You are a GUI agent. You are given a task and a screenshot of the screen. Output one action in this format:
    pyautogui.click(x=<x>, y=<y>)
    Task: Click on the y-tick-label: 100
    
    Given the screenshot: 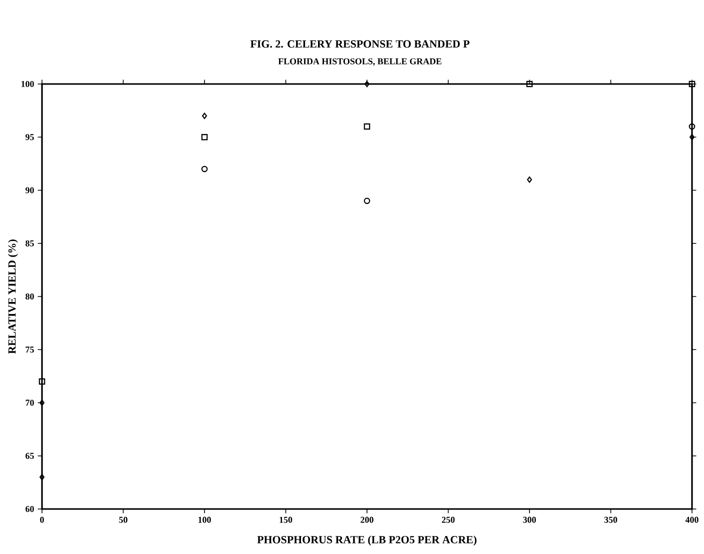 What is the action you would take?
    pyautogui.click(x=27, y=84)
    